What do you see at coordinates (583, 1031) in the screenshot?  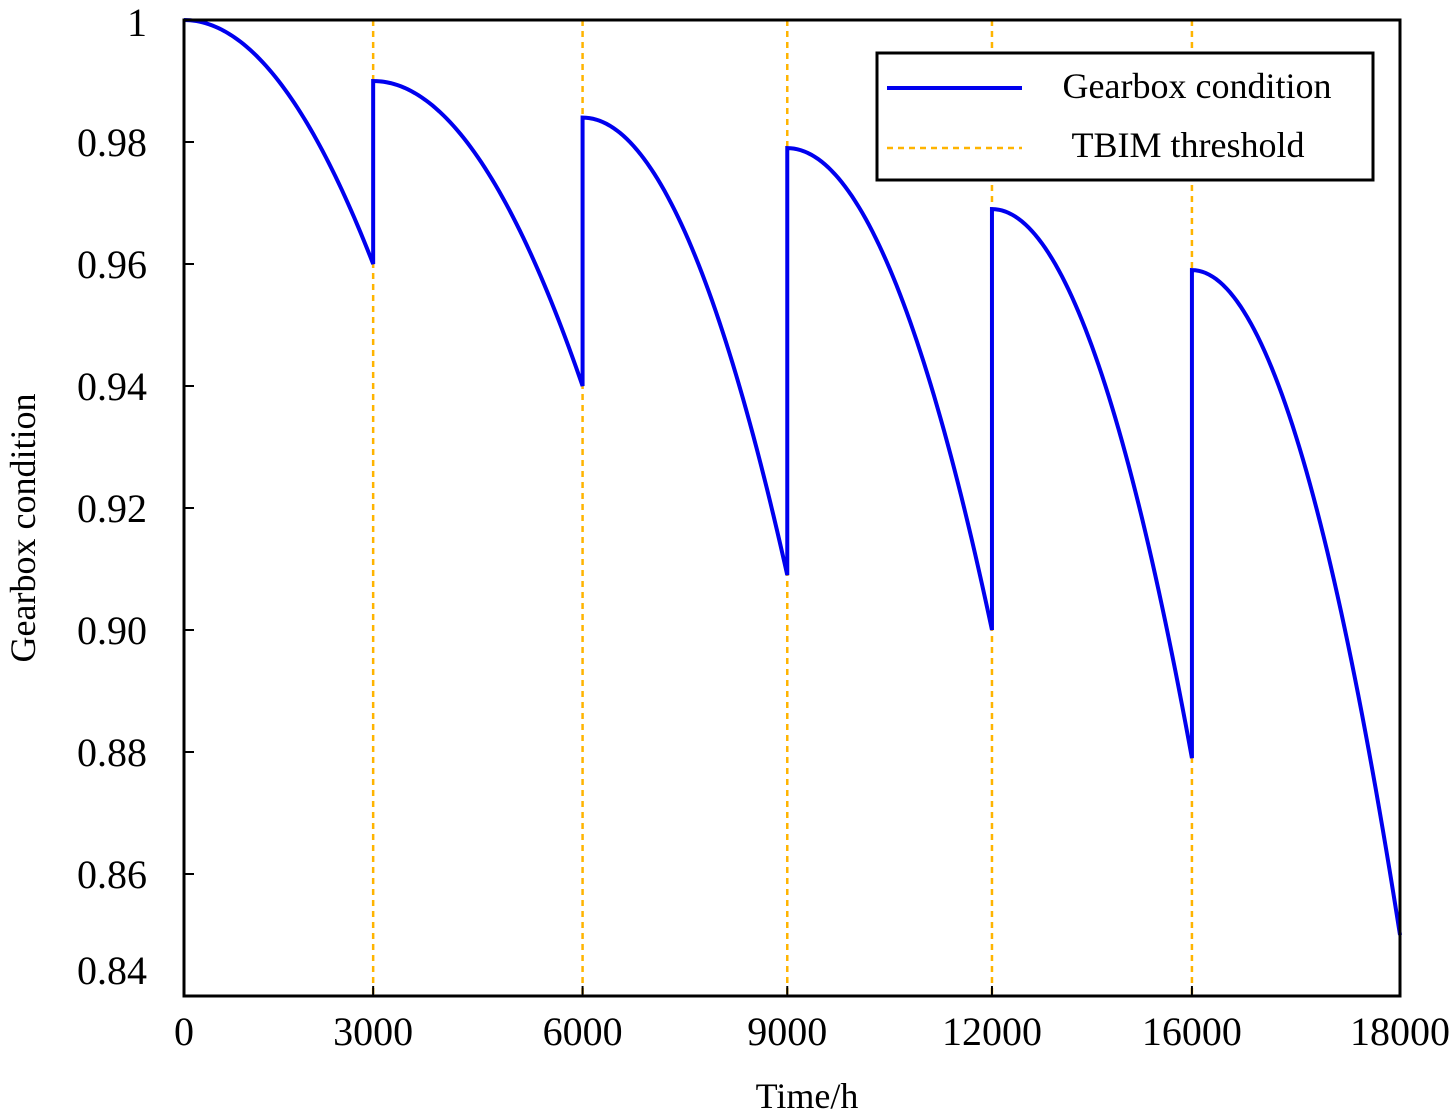 I see `x-tick-label: 6000` at bounding box center [583, 1031].